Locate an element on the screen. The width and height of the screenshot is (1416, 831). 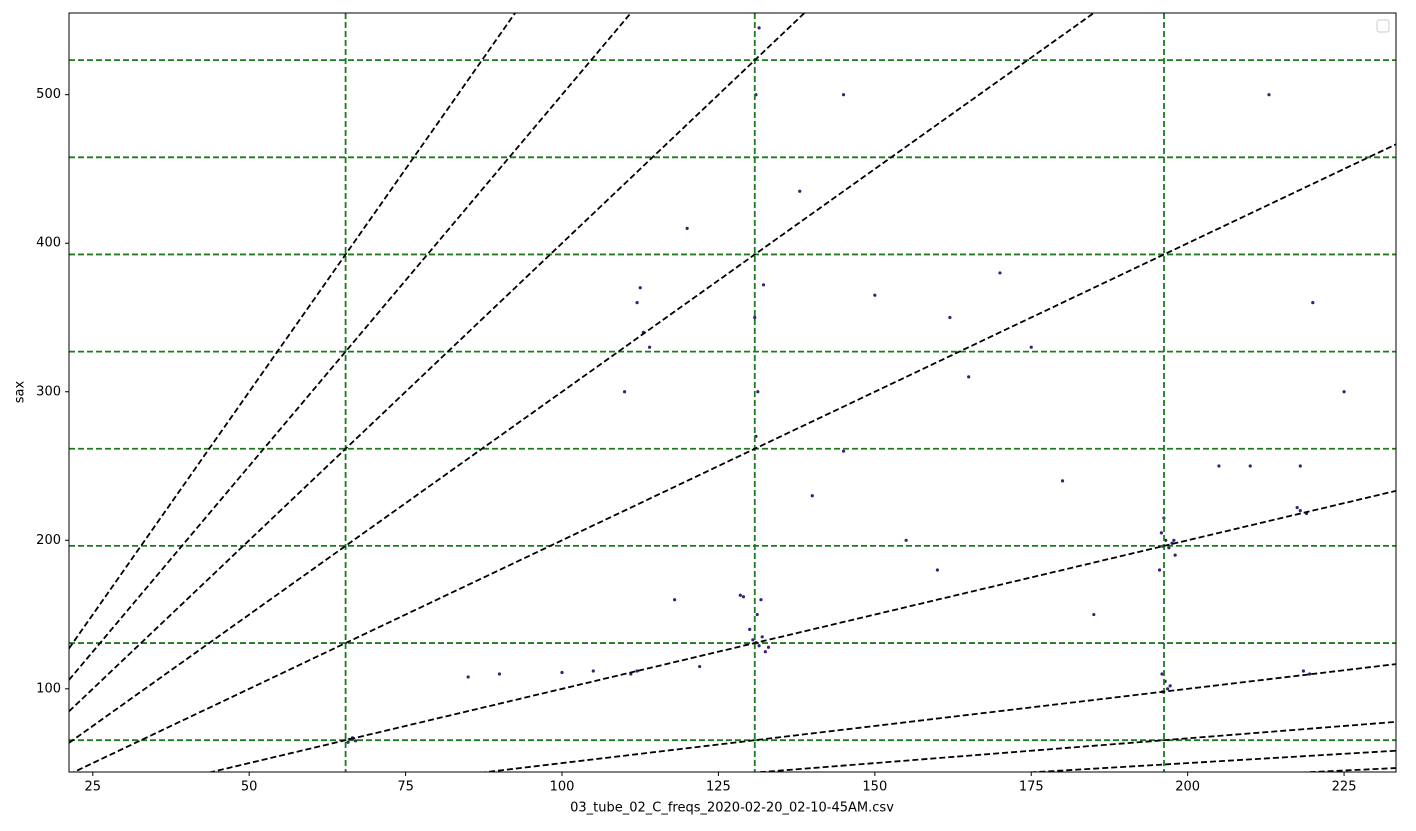
x-tick-label: 25 is located at coordinates (93, 787).